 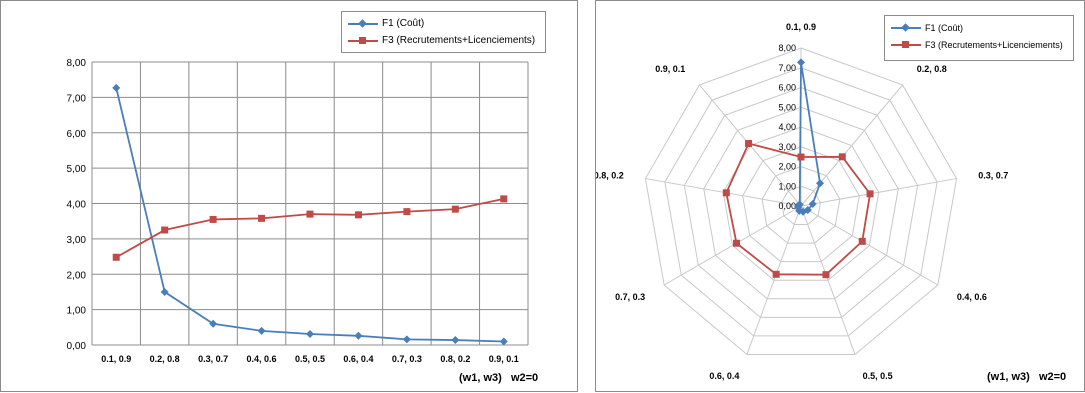 What do you see at coordinates (455, 359) in the screenshot?
I see `x-tick-label: 0.8, 0.2` at bounding box center [455, 359].